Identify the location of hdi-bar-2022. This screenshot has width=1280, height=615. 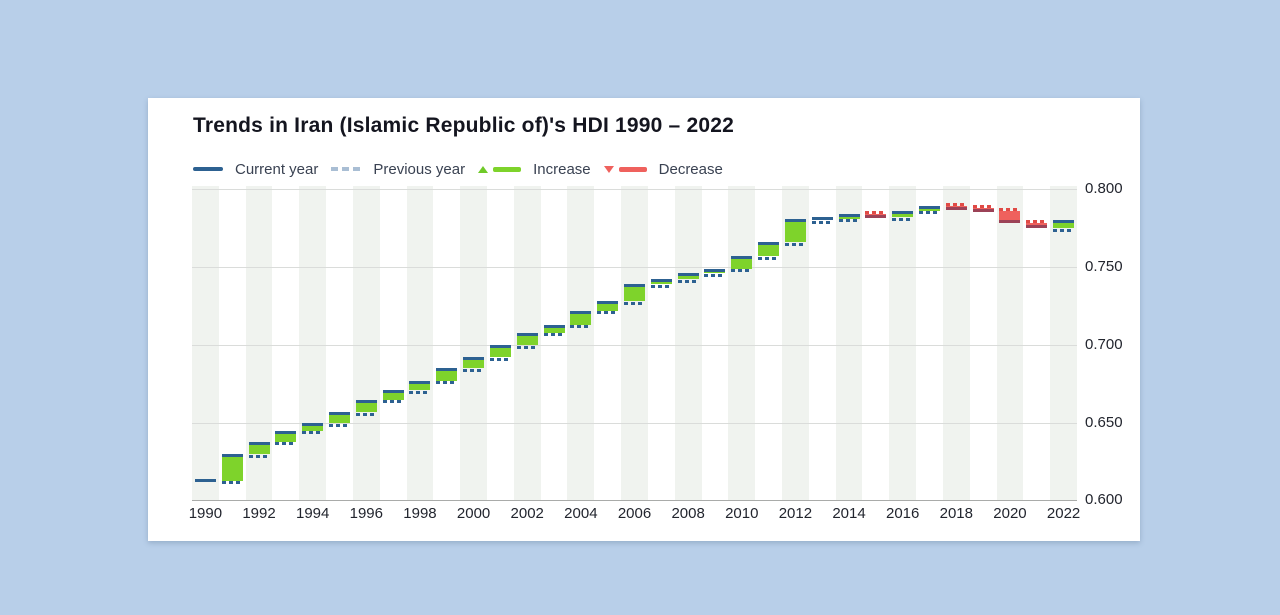
(1064, 343).